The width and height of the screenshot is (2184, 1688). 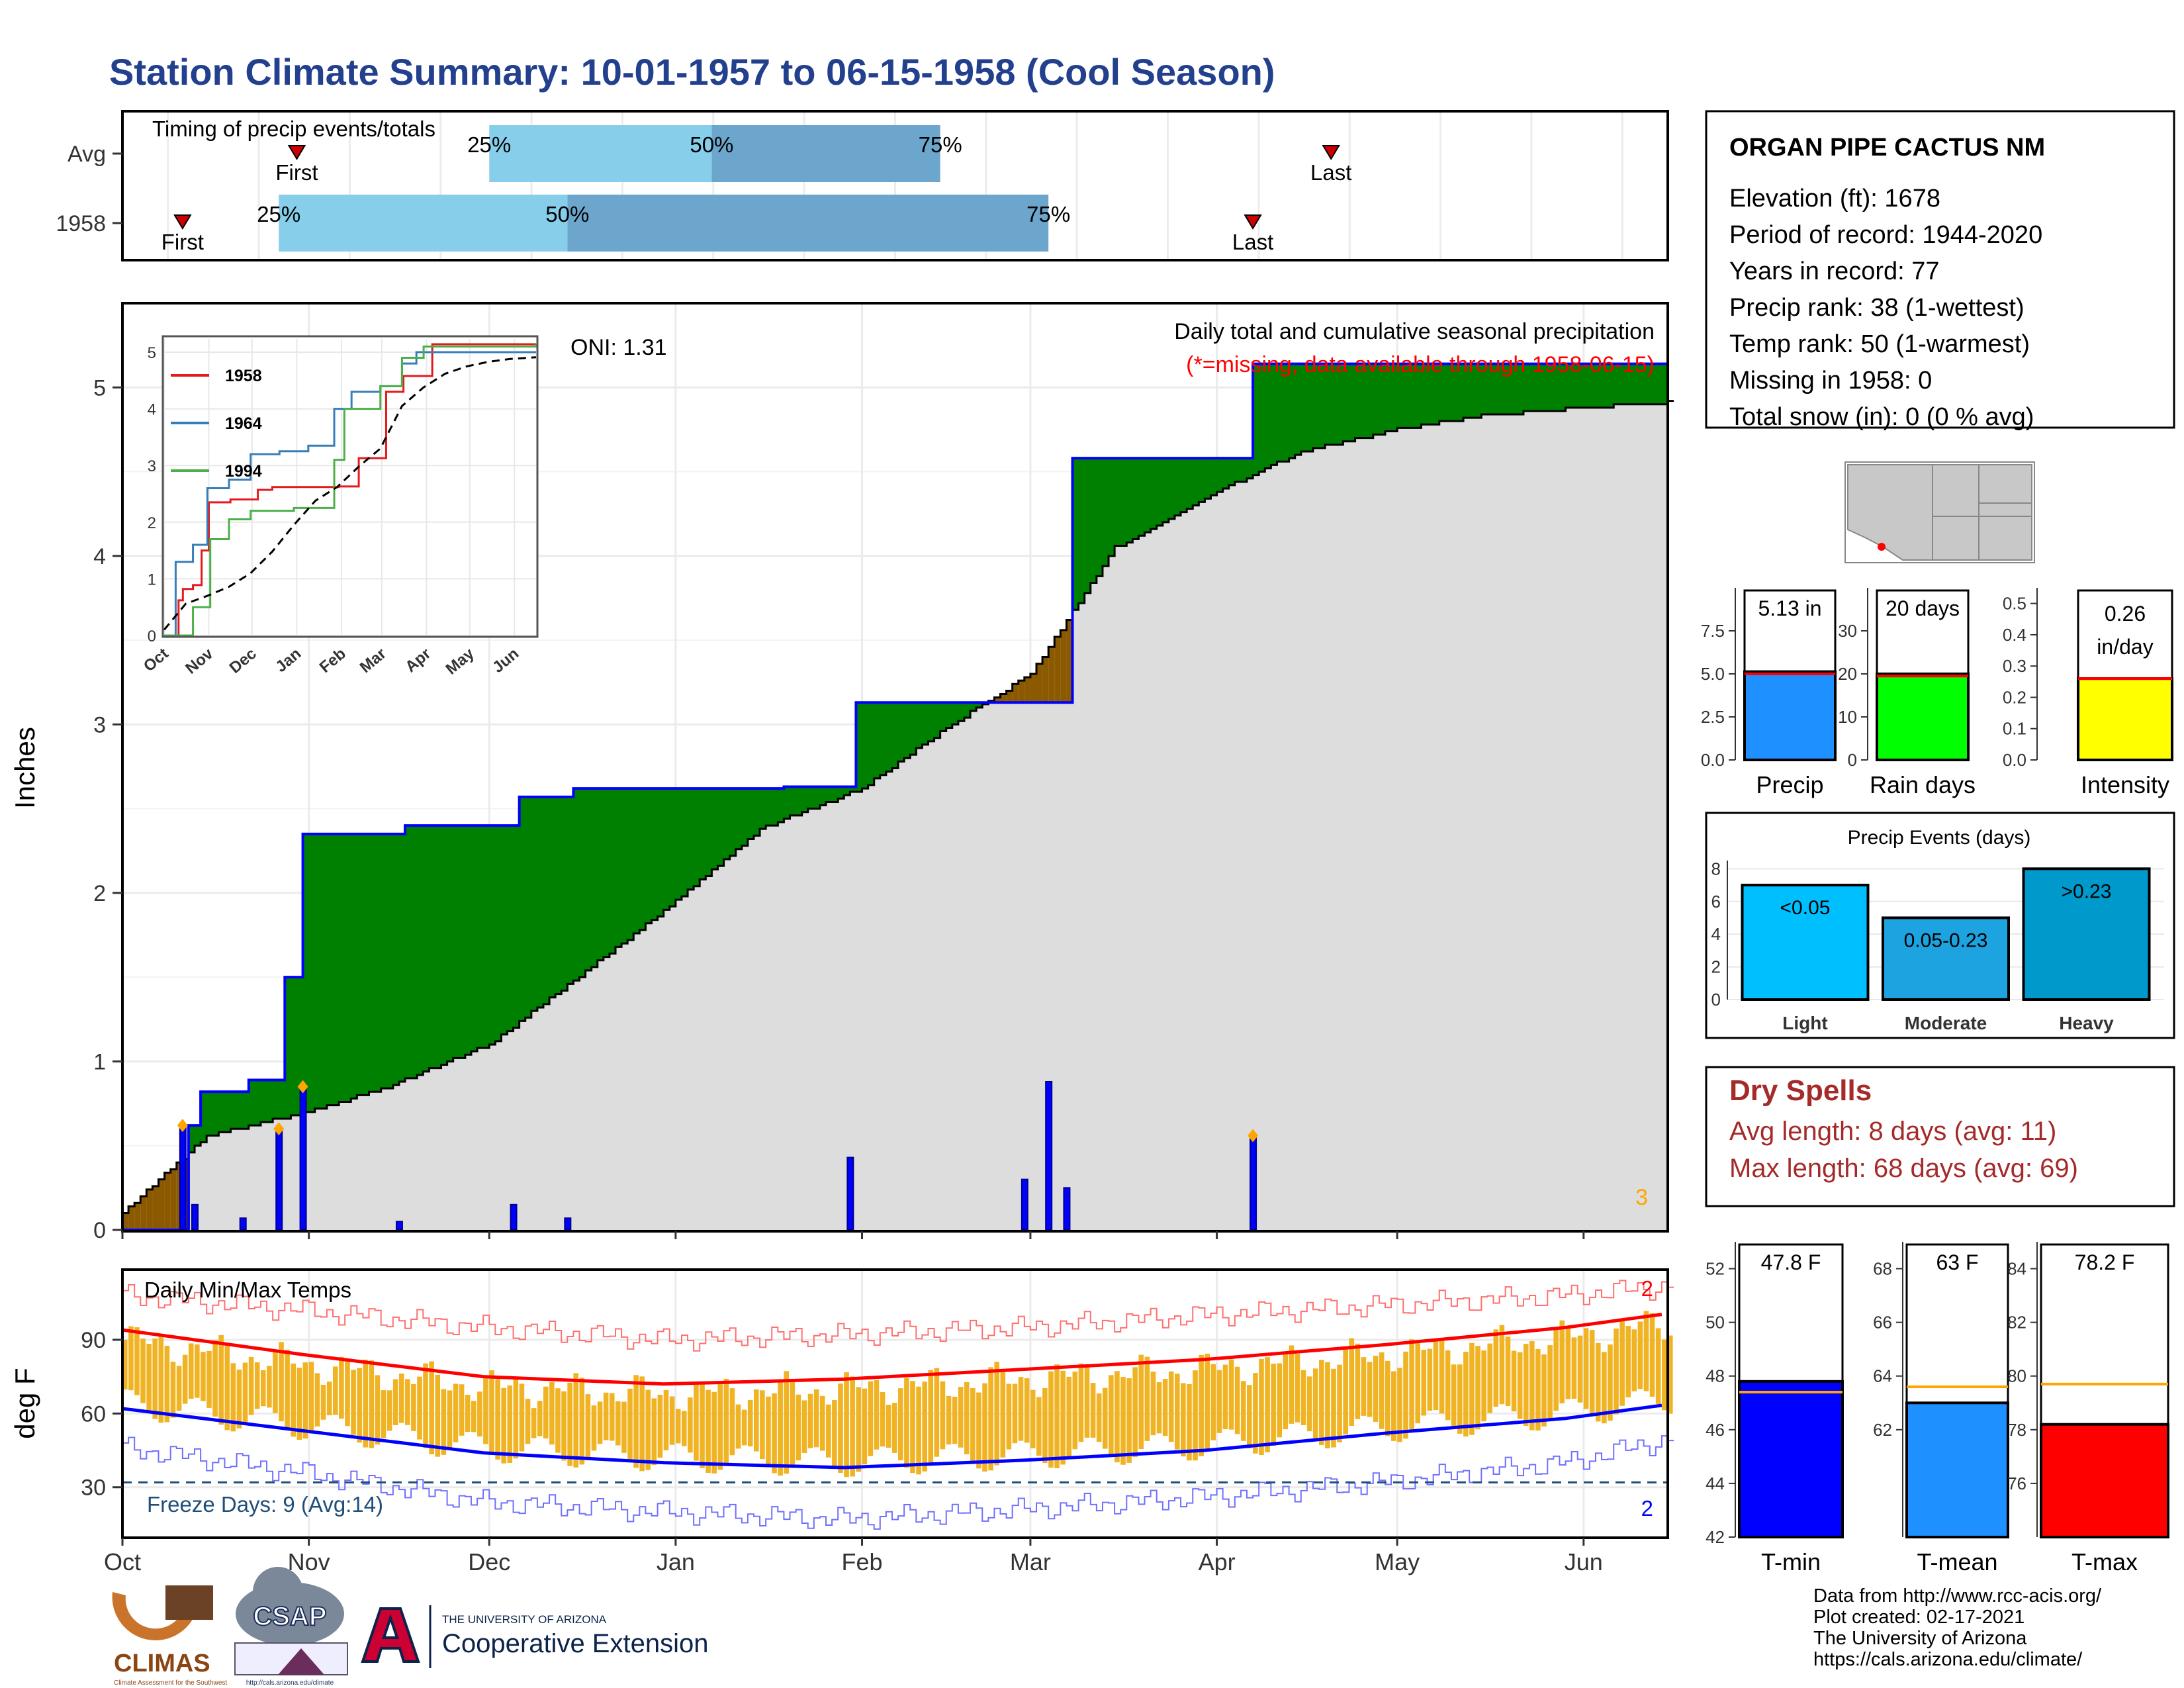 I want to click on tmean-ytick-label: 64, so click(x=1883, y=1376).